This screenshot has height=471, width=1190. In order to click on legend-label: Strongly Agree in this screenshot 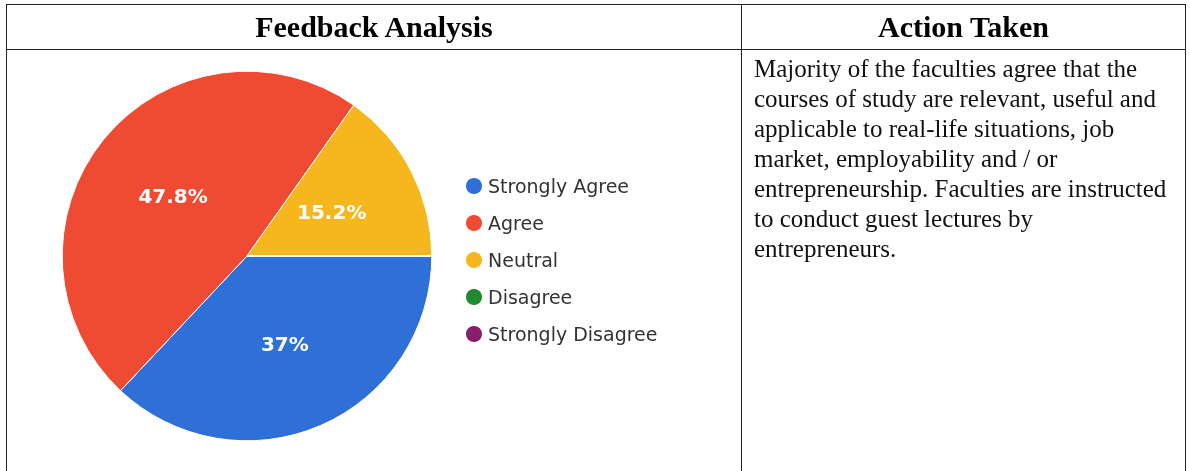, I will do `click(559, 186)`.